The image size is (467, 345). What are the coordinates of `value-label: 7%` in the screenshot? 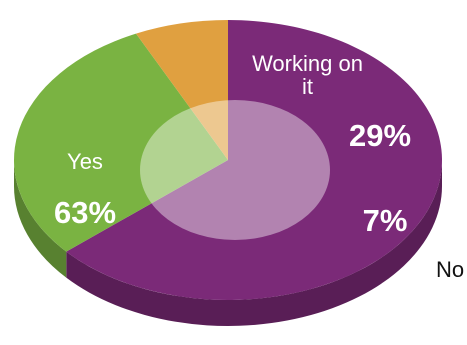 It's located at (385, 220).